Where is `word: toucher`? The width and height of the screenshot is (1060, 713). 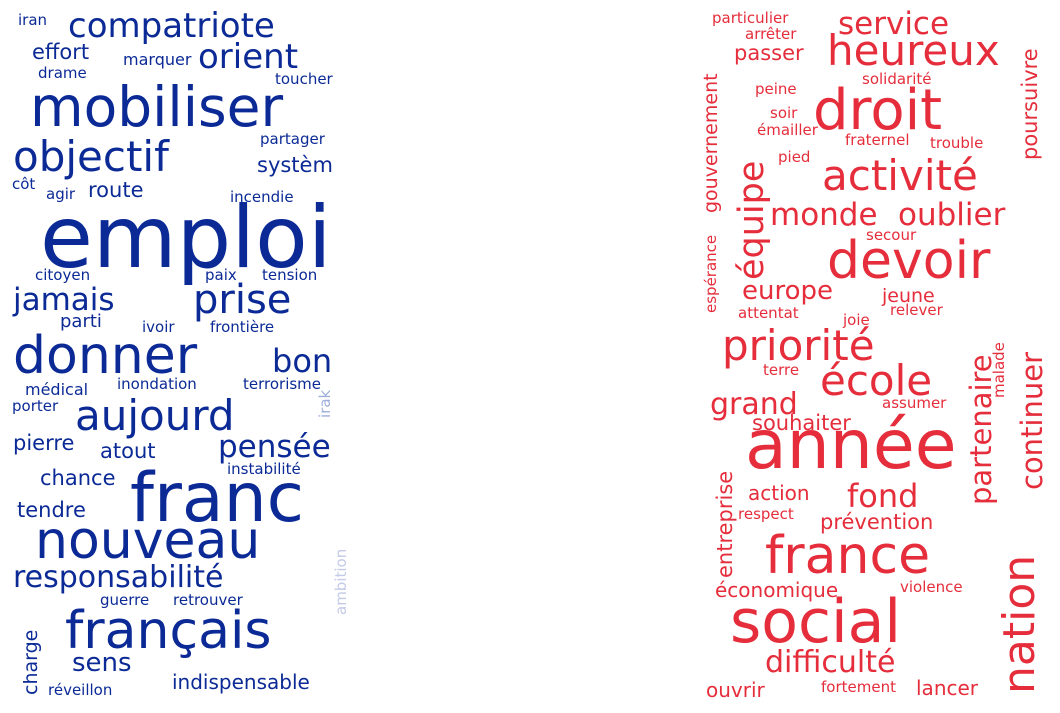 word: toucher is located at coordinates (304, 79).